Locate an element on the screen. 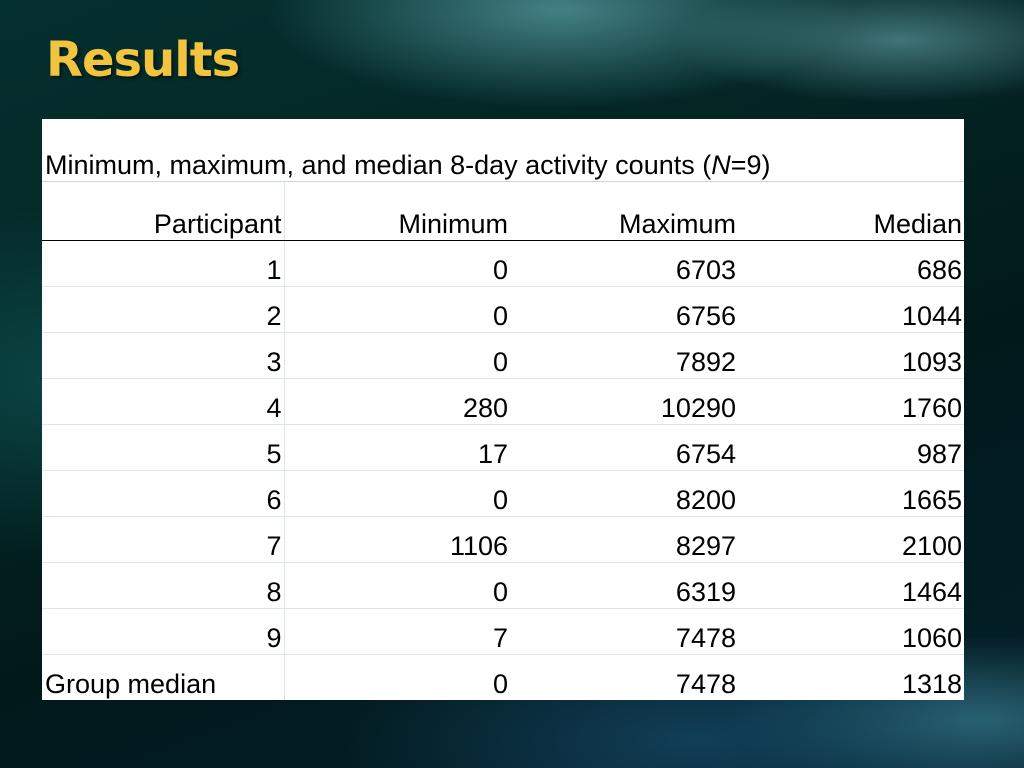  header-maximum: Maximum is located at coordinates (624, 211).